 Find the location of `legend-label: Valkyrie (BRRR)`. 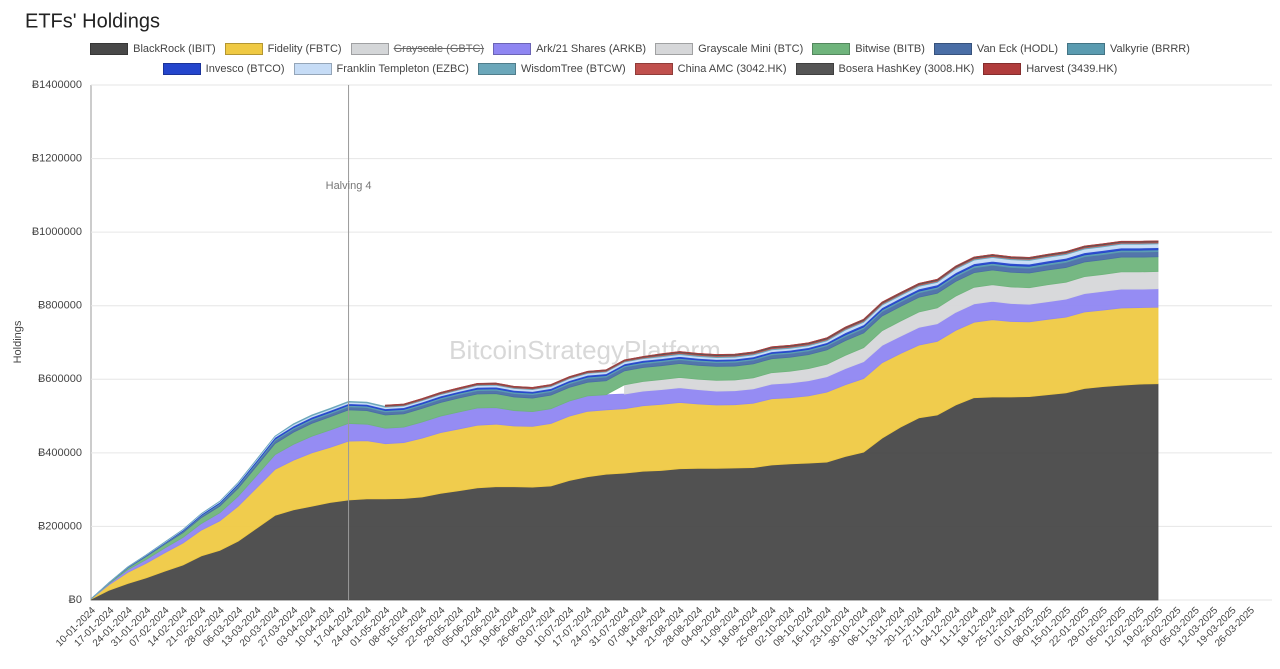

legend-label: Valkyrie (BRRR) is located at coordinates (1150, 49).